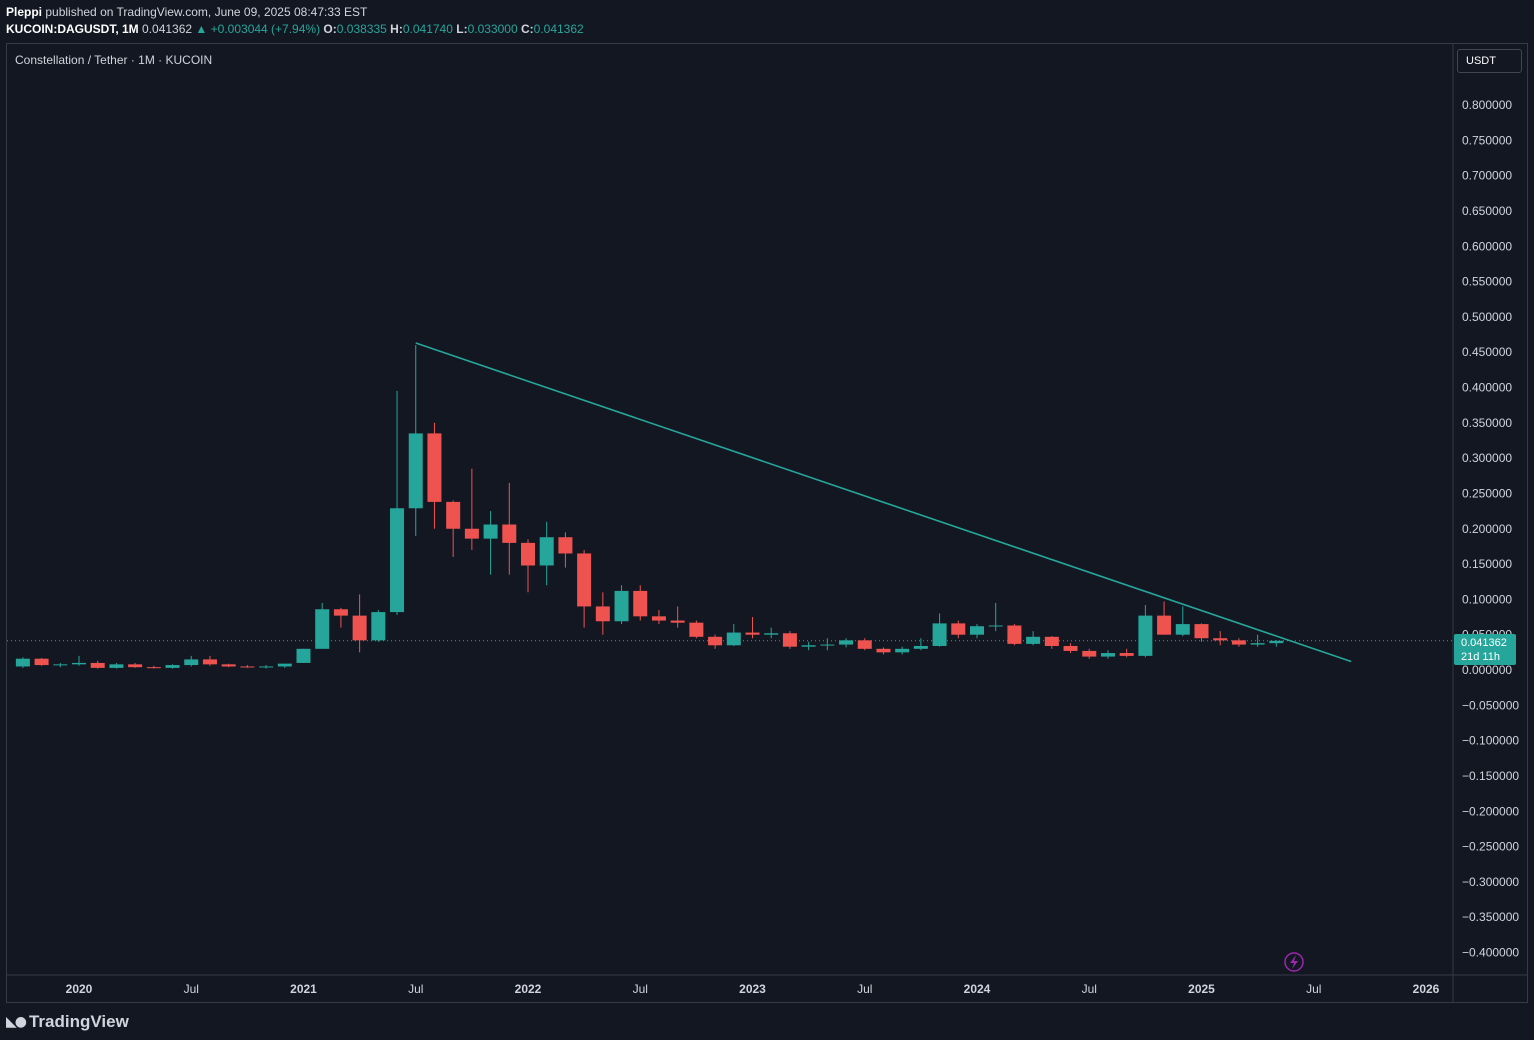 The image size is (1534, 1040). What do you see at coordinates (1487, 423) in the screenshot?
I see `y-tick-label: 0.350000` at bounding box center [1487, 423].